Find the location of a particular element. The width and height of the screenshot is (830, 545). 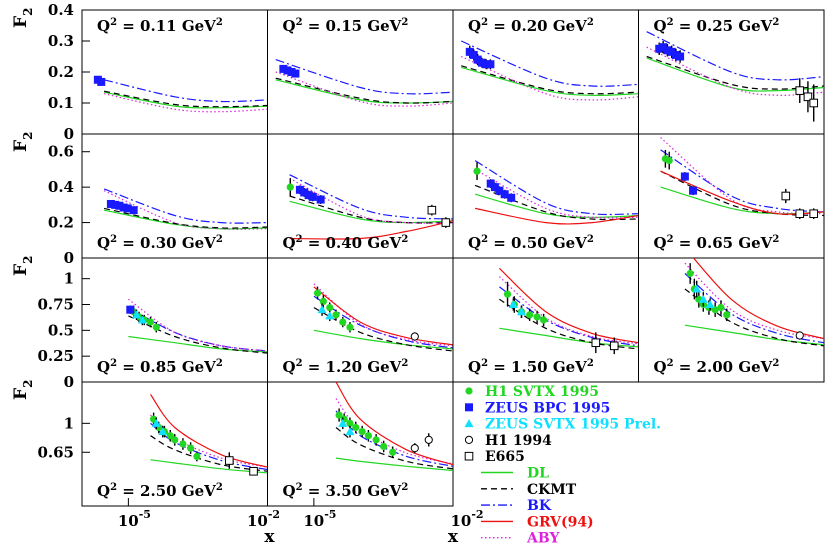

x-axis-title: x is located at coordinates (453, 536).